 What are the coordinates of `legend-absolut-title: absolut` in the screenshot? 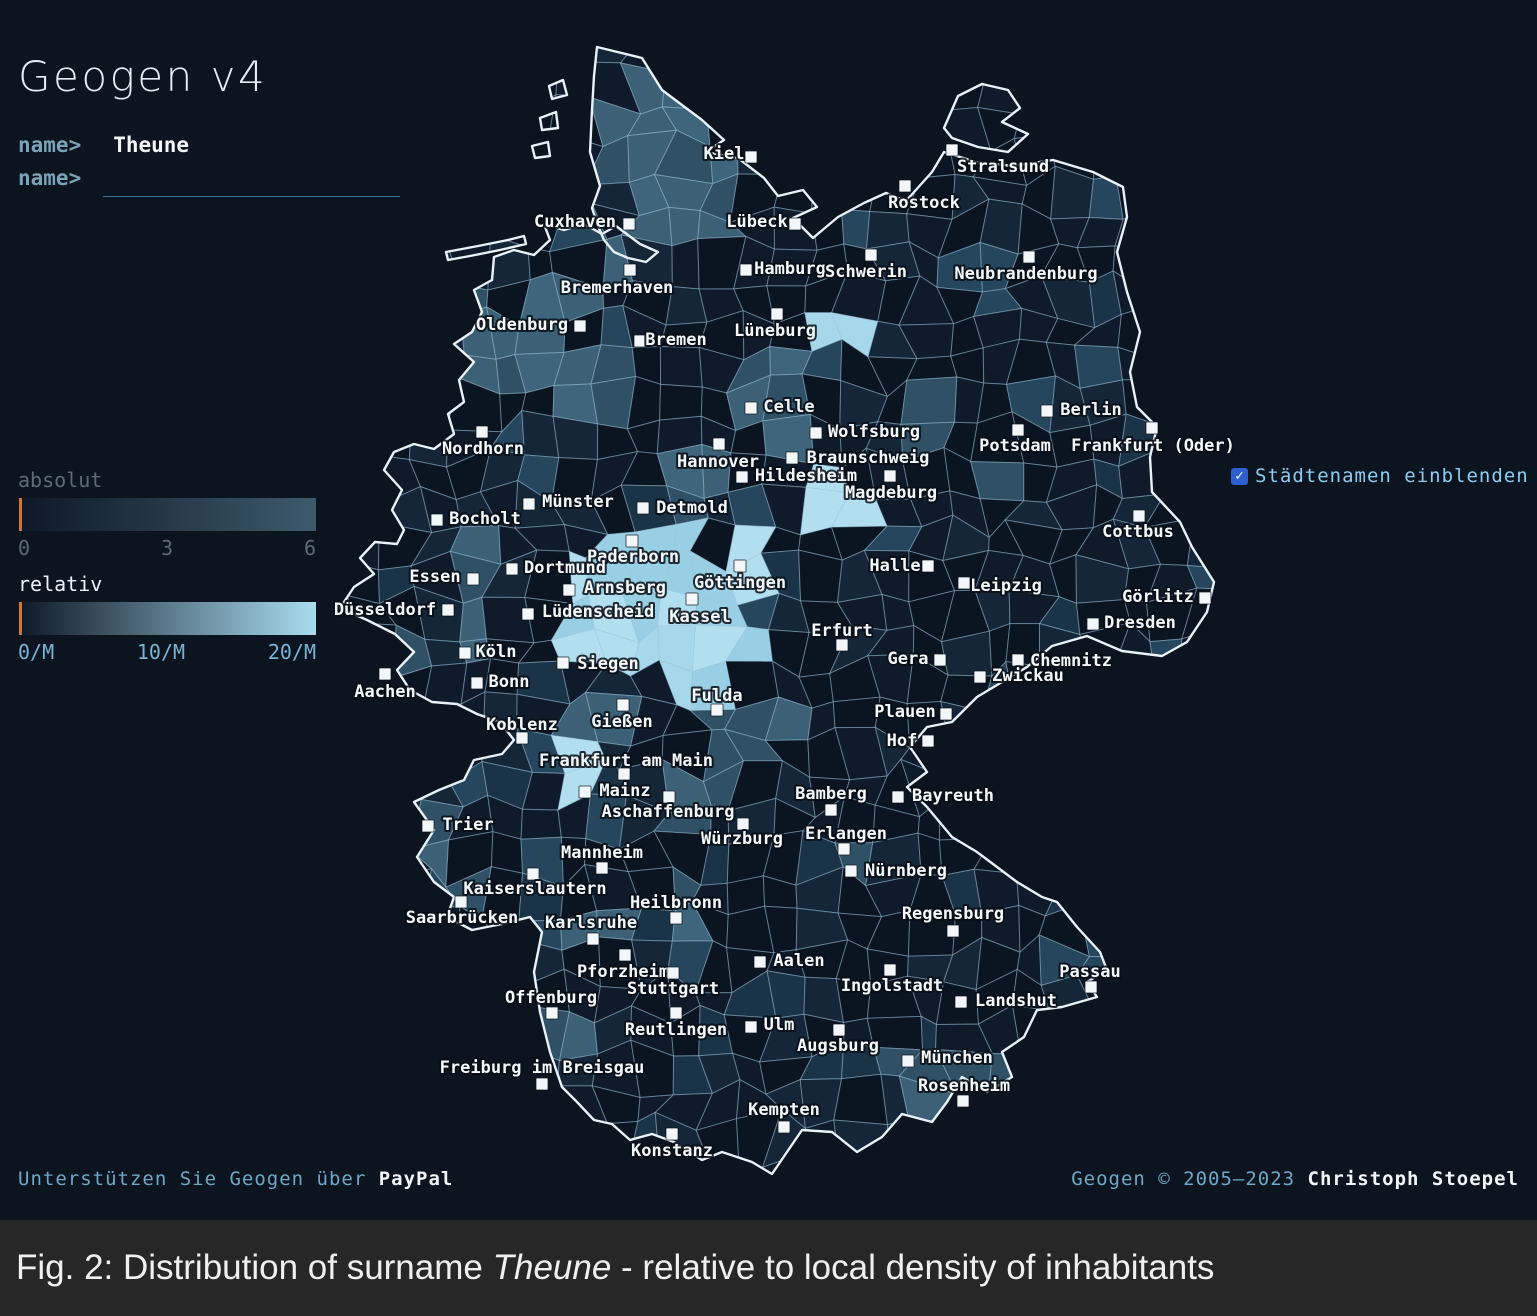 It's located at (60, 480).